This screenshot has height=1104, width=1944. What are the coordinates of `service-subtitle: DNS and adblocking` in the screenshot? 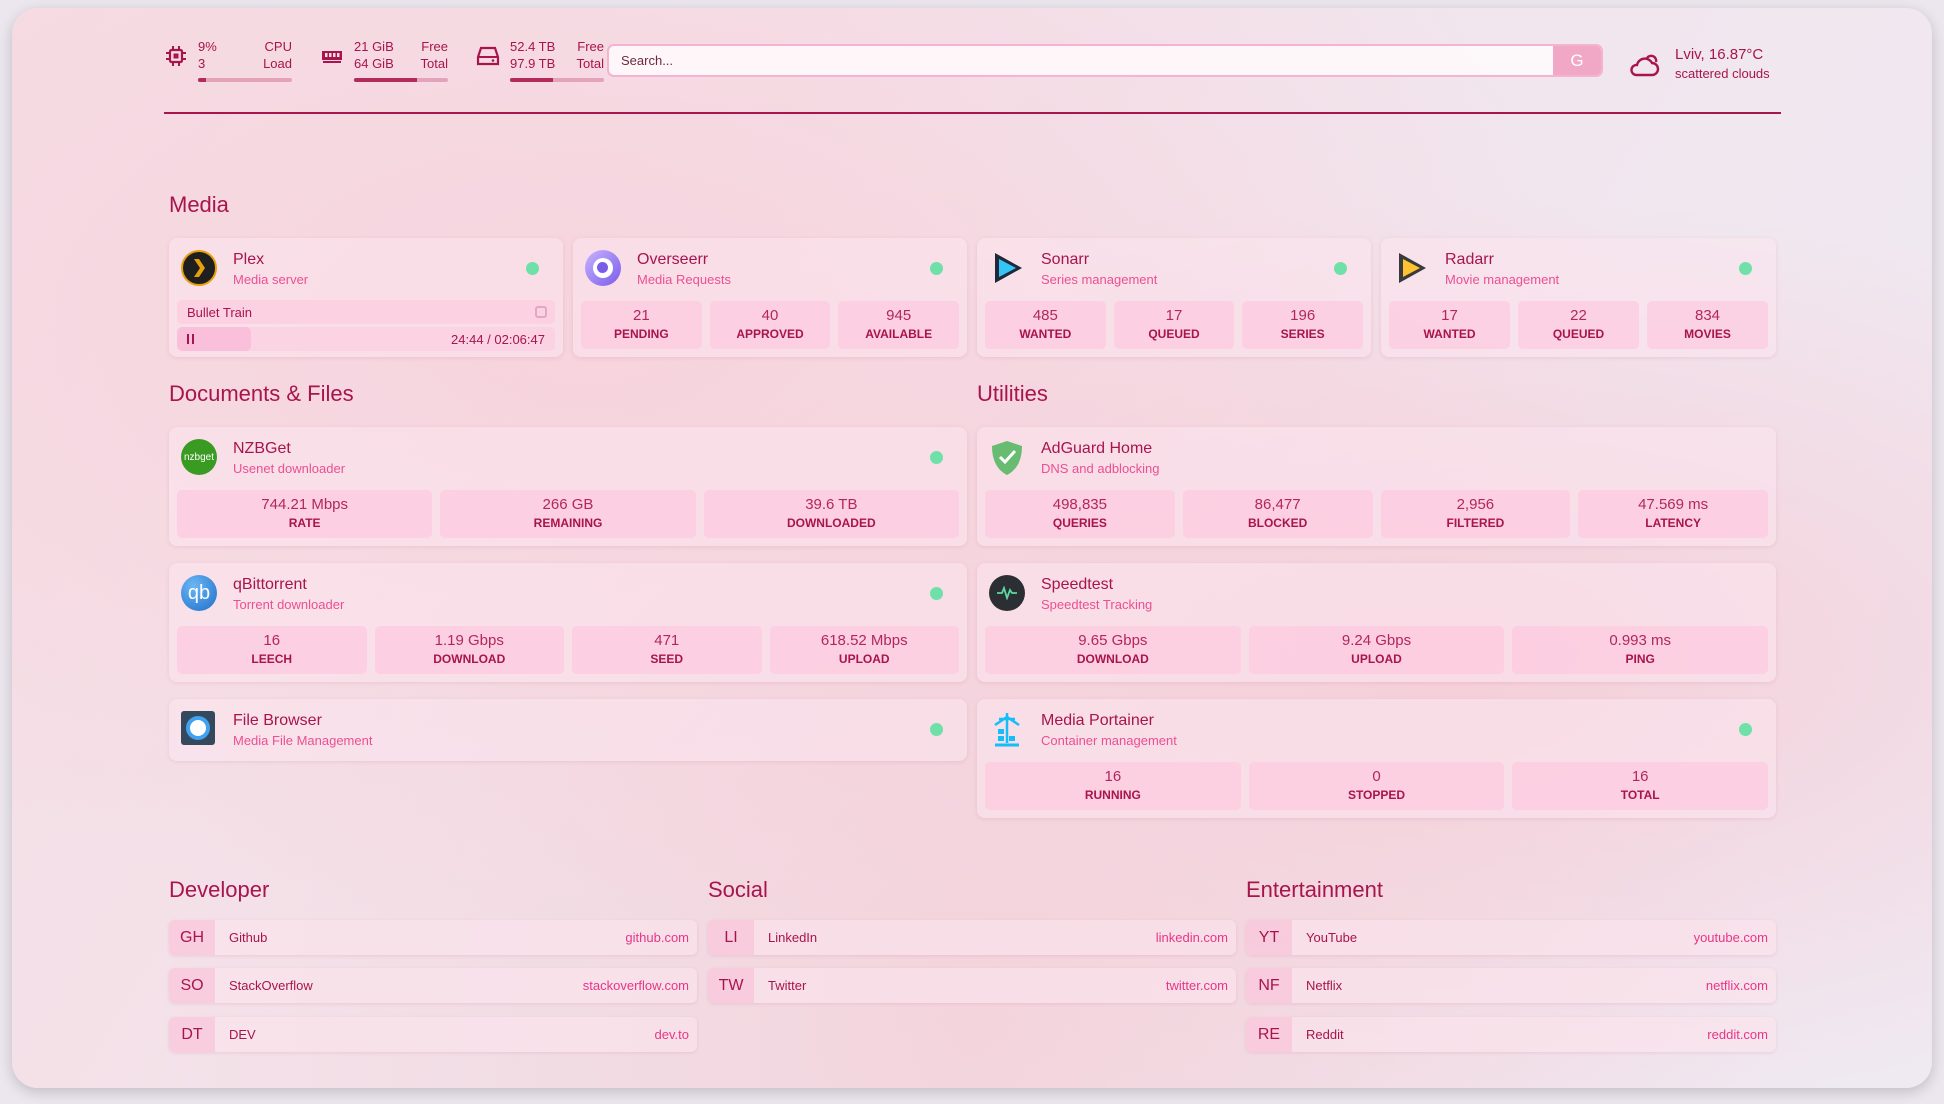 It's located at (1100, 468).